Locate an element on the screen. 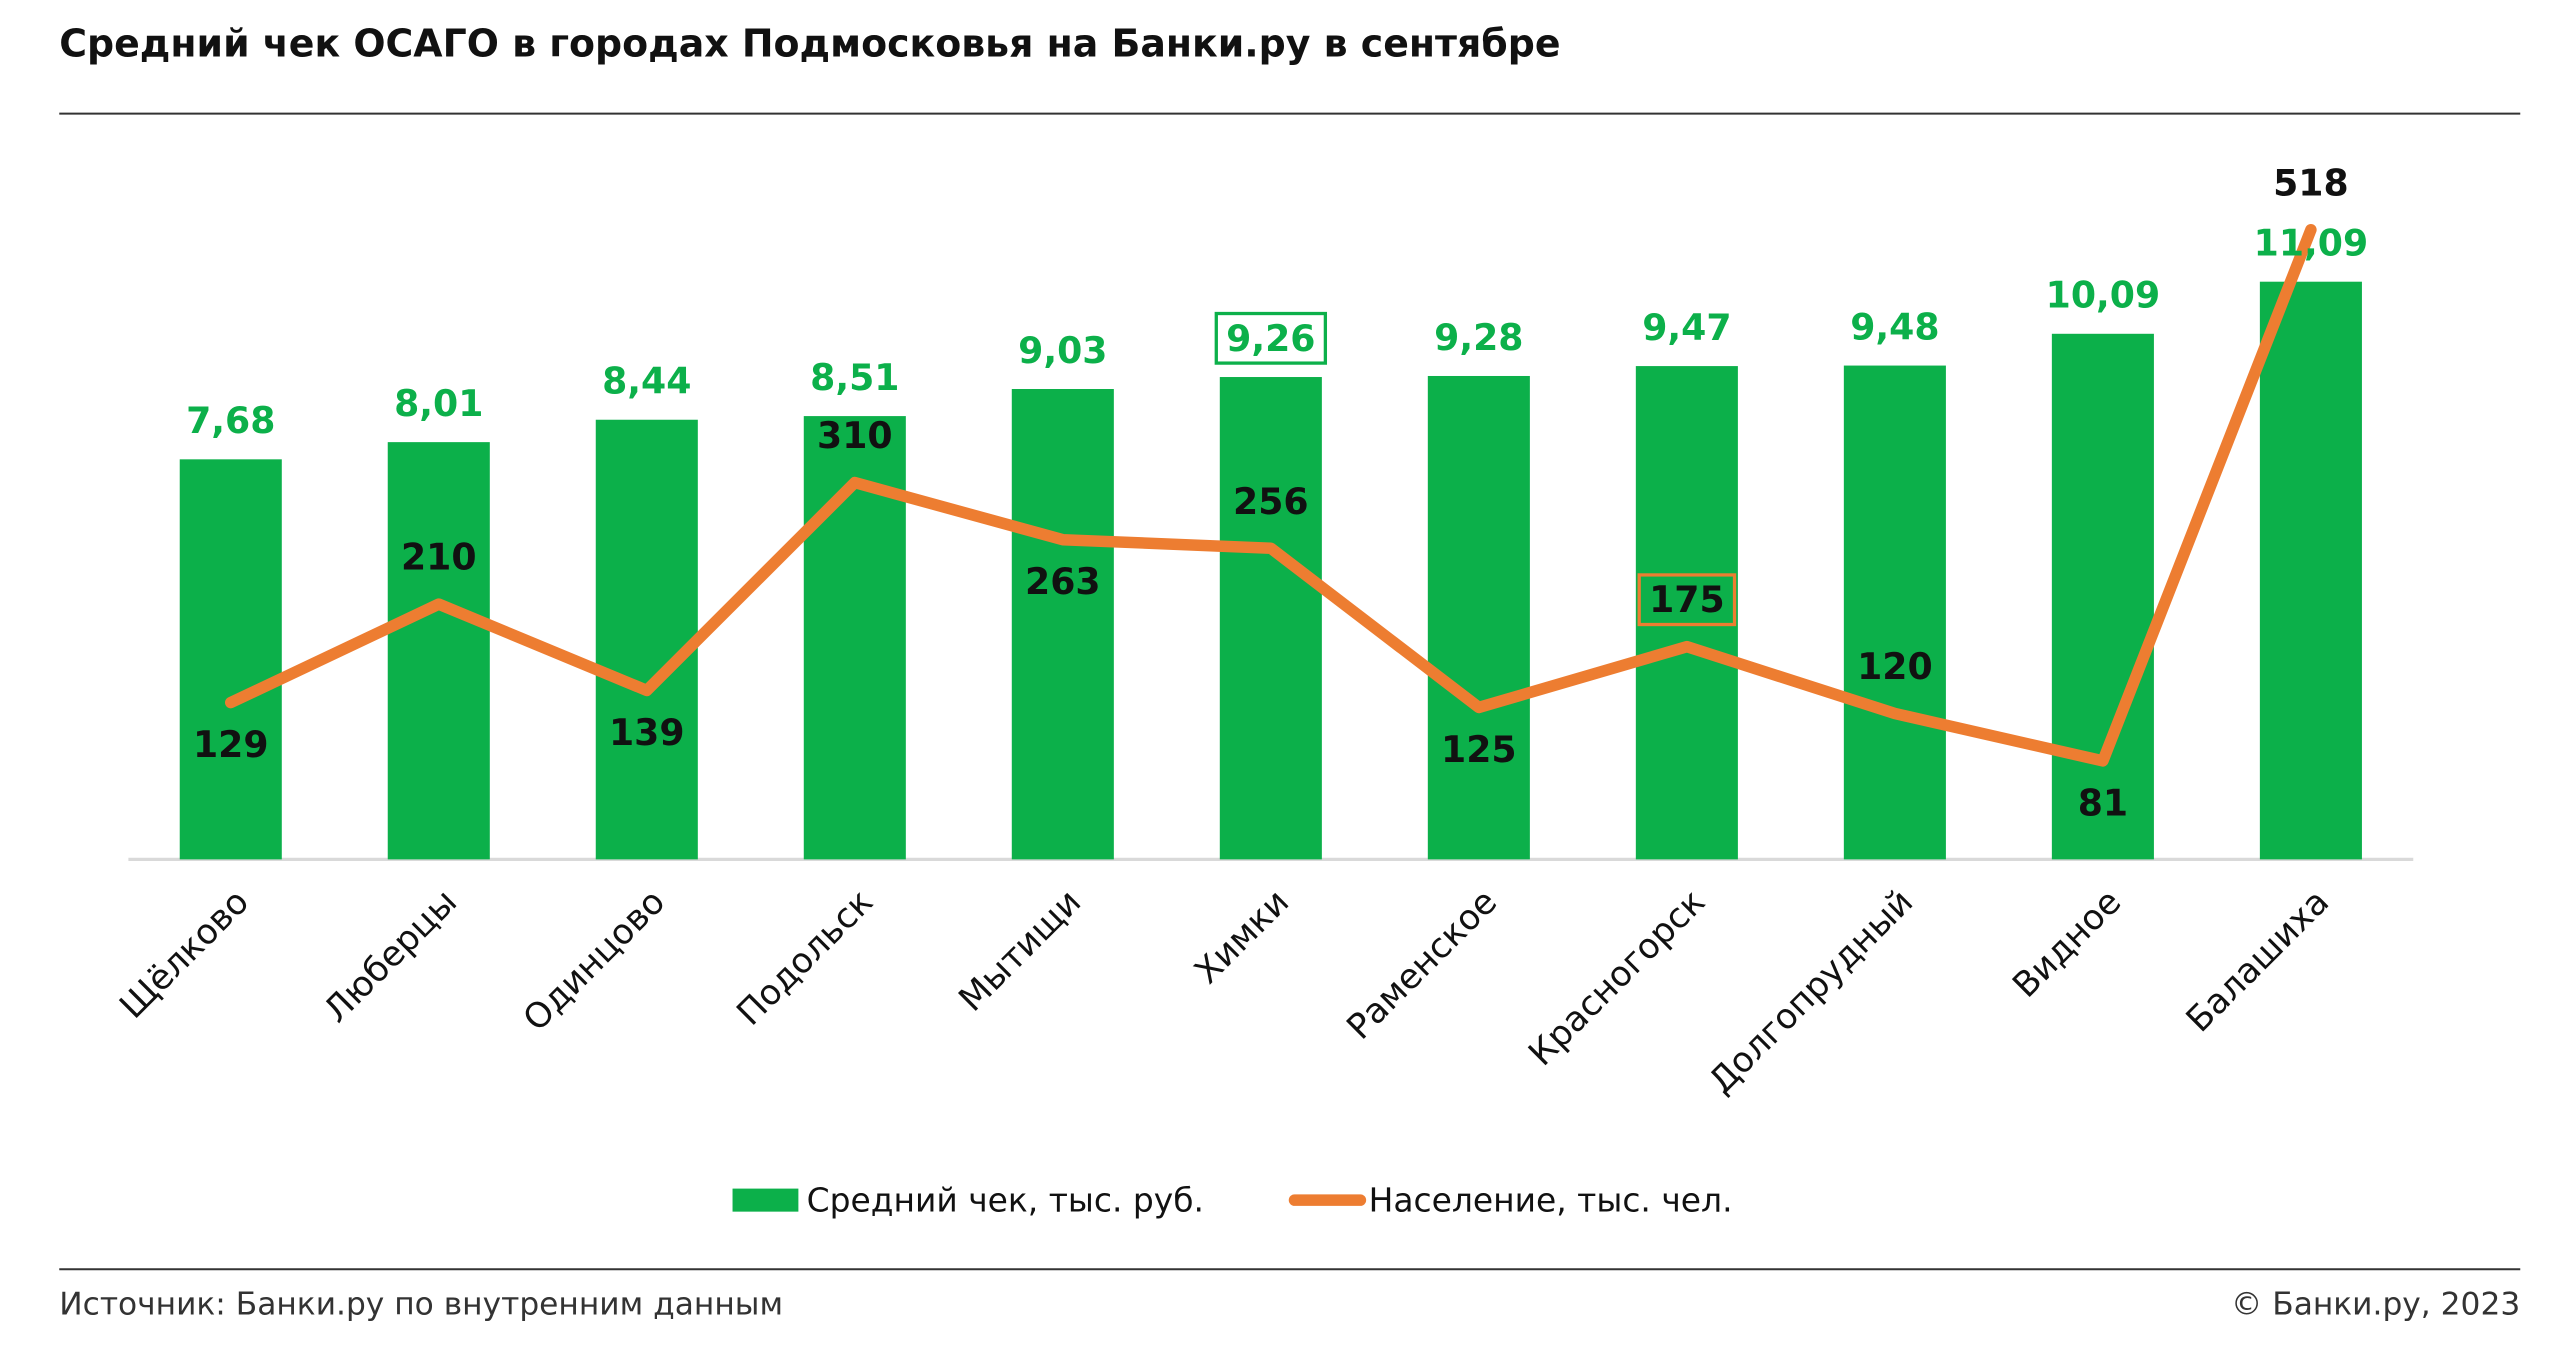 Image resolution: width=2568 pixels, height=1350 pixels. legend-label: Средний чек, тыс. руб. is located at coordinates (1005, 1199).